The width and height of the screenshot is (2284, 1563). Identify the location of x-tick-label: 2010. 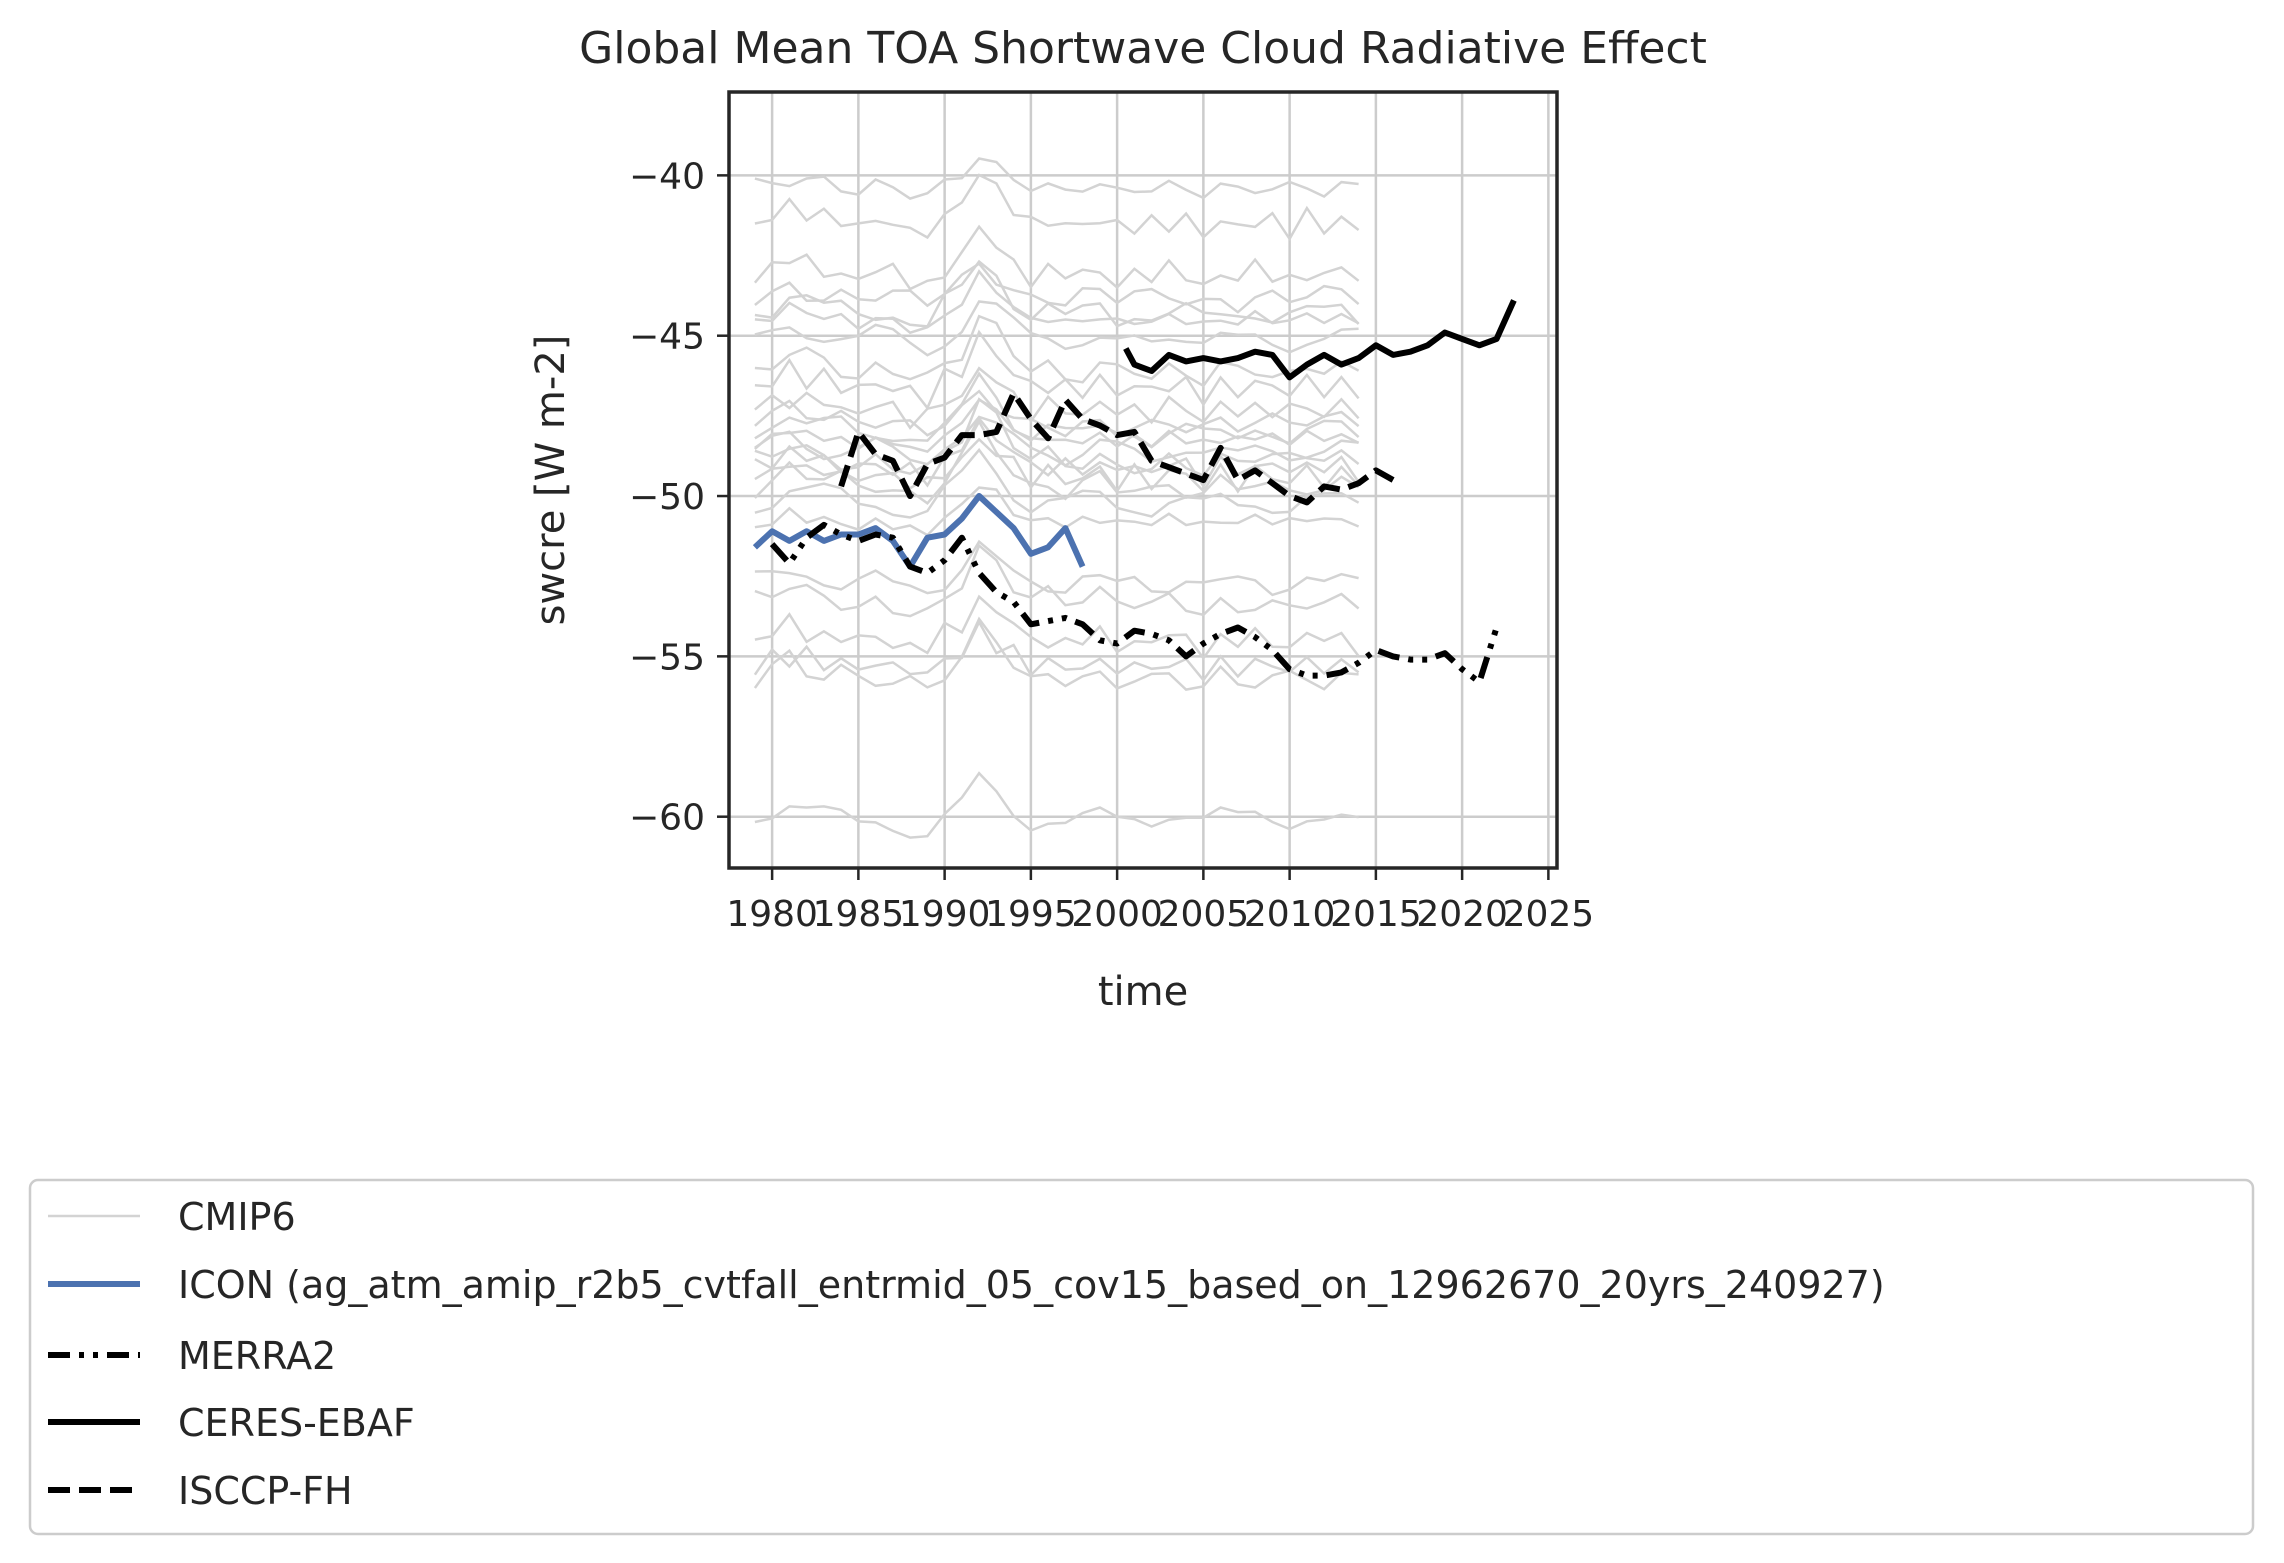
(1290, 914).